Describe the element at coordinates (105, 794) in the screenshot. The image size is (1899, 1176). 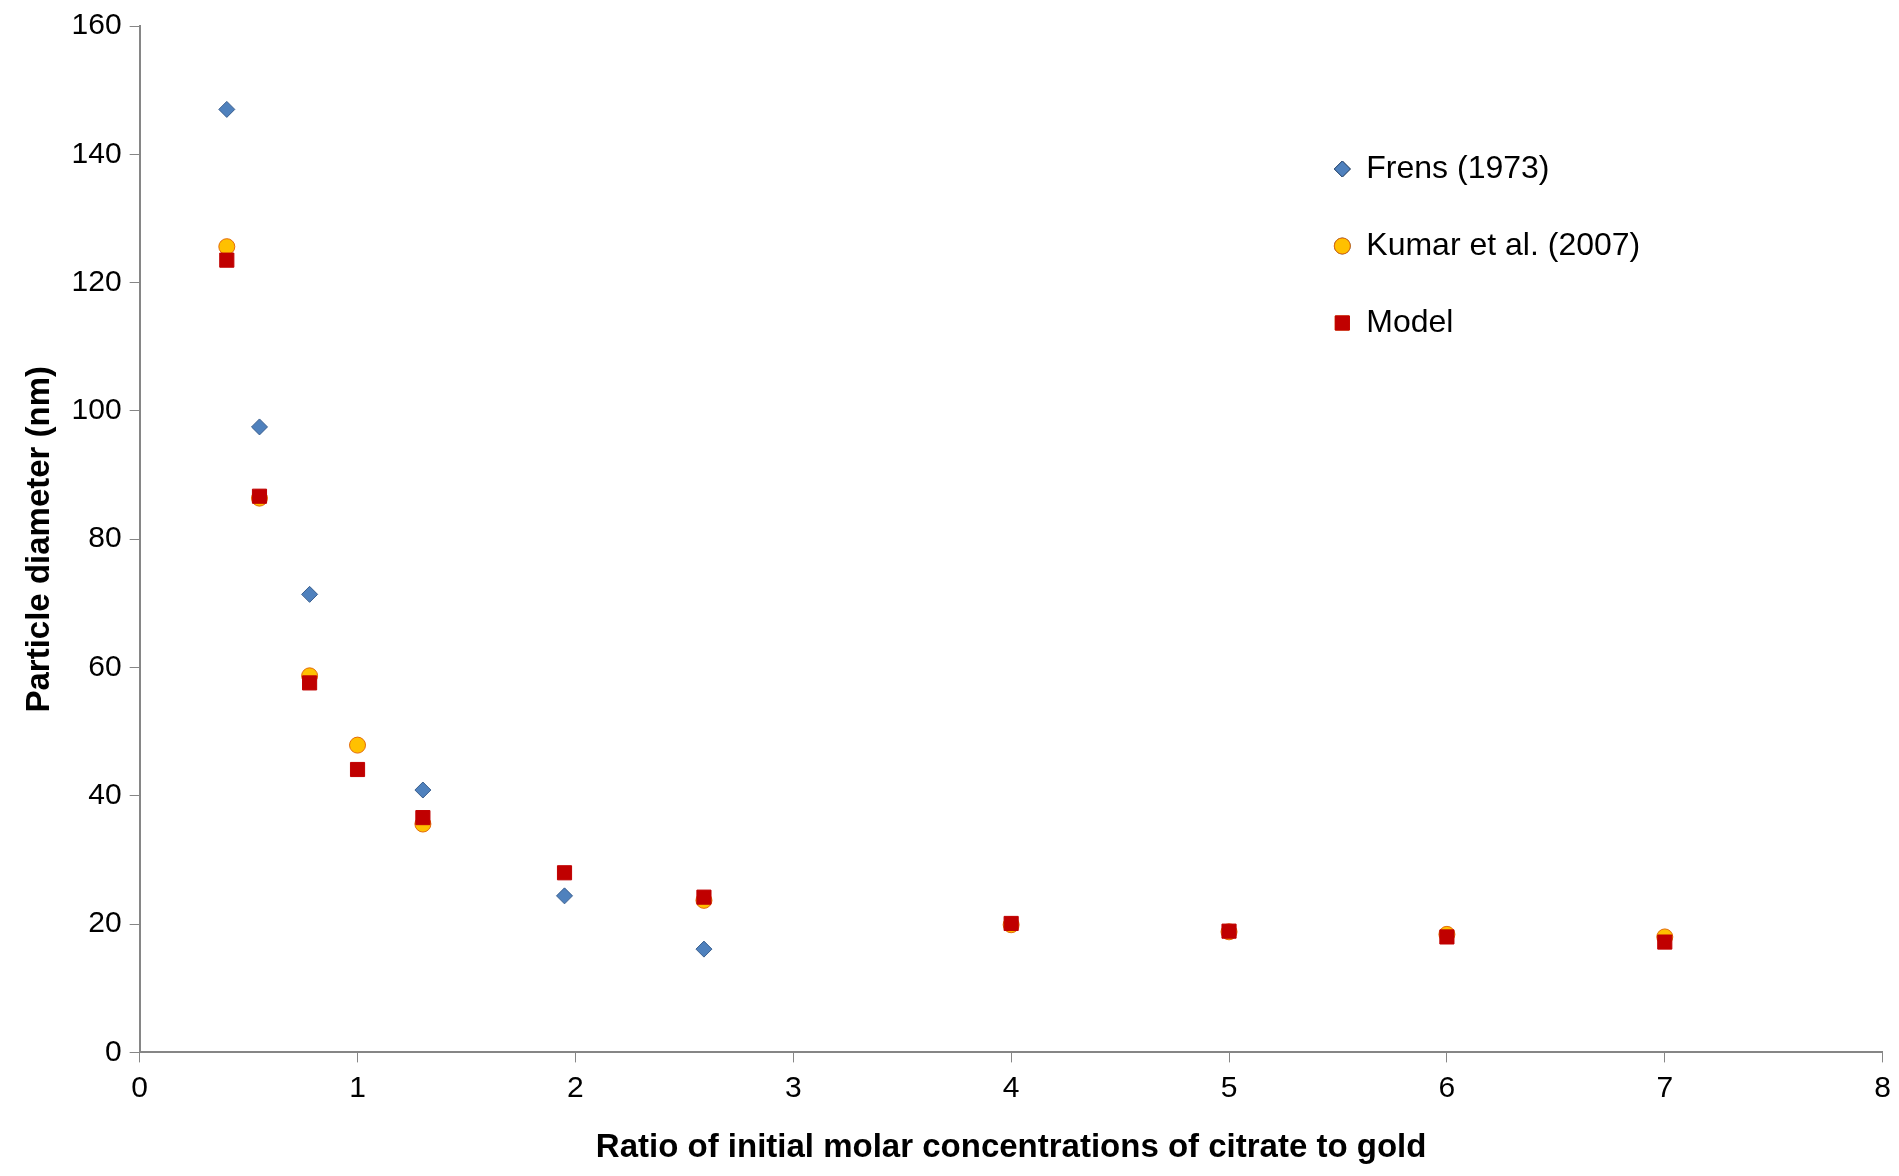
I see `y-tick-label: 40` at that location.